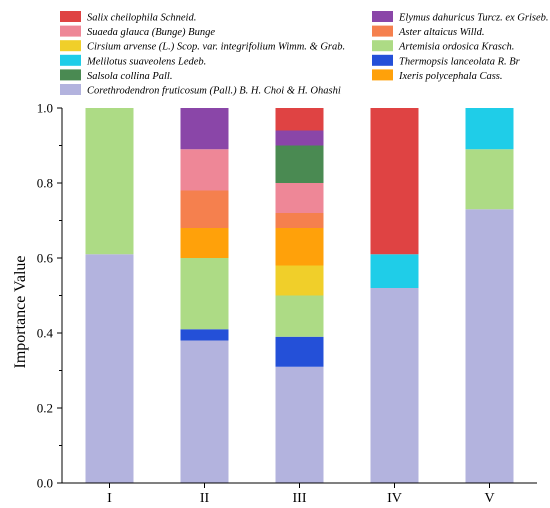 This screenshot has height=508, width=550. I want to click on legend-swatch-cirsium-arvense-l-scop-v, so click(70, 46).